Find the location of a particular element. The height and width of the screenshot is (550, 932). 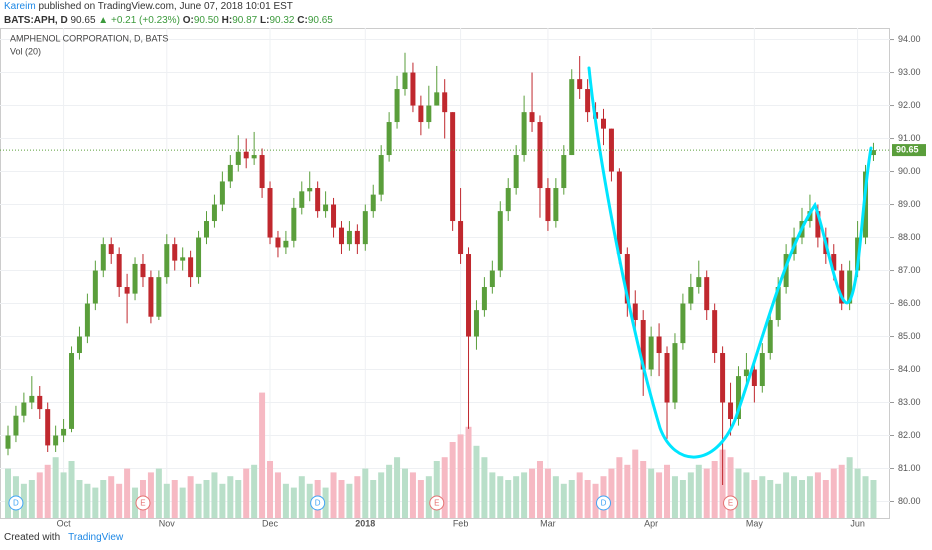

brand: TradingView is located at coordinates (96, 537).